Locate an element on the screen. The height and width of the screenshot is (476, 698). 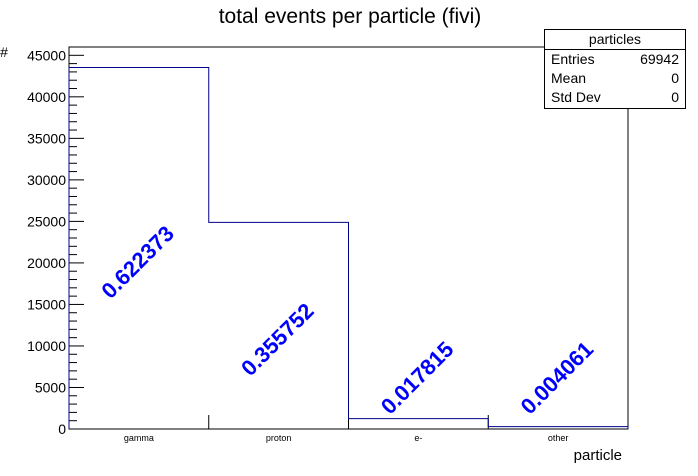
y-tick-label: 45000 is located at coordinates (46, 55).